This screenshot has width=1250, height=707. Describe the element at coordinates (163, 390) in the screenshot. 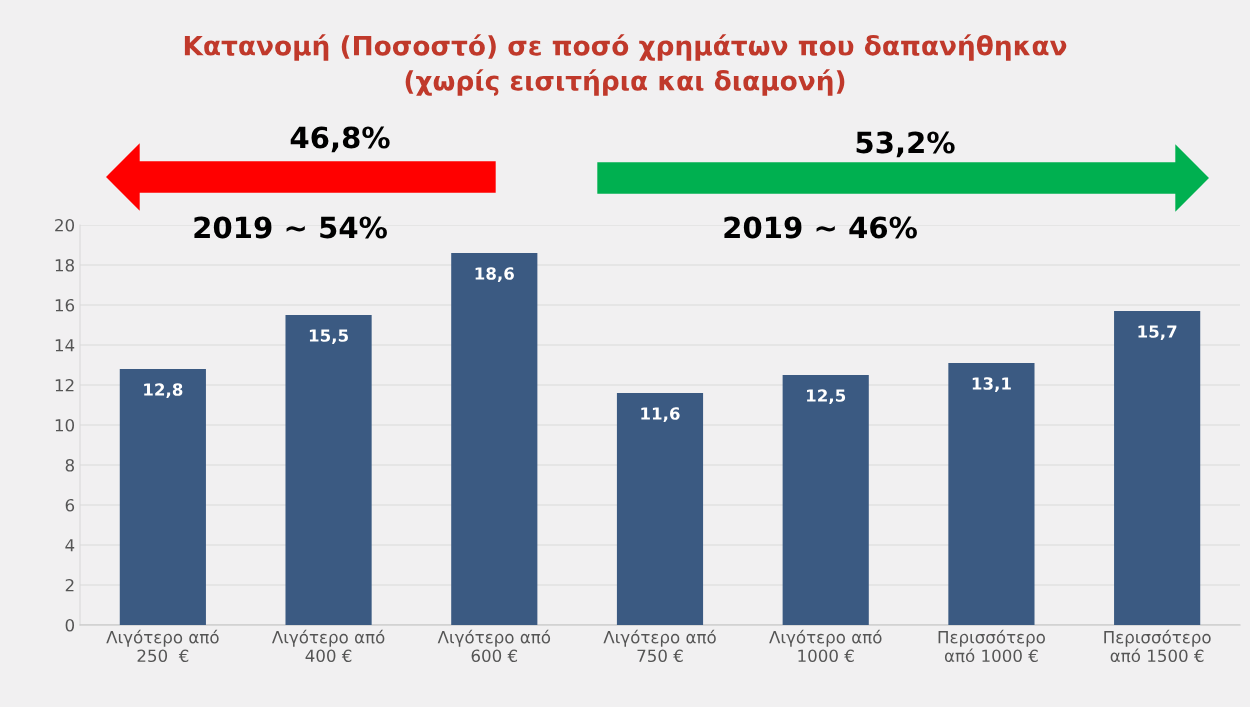

I see `data-label: 12,8` at that location.